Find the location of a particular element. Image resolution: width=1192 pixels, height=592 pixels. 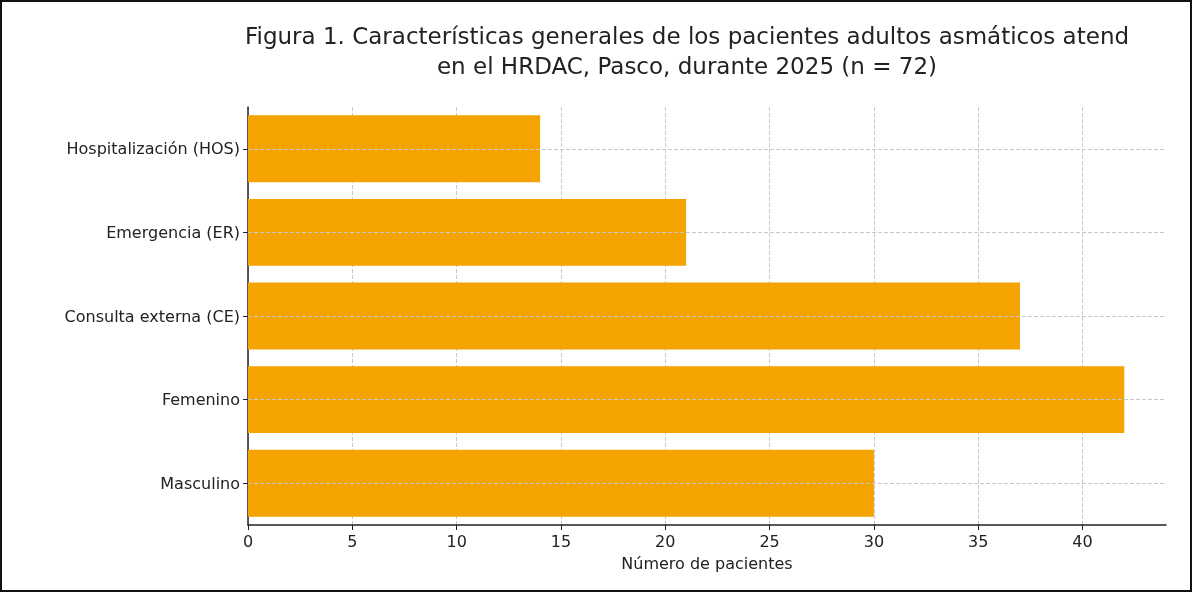

x-axis-title: Número de pacientes is located at coordinates (707, 563).